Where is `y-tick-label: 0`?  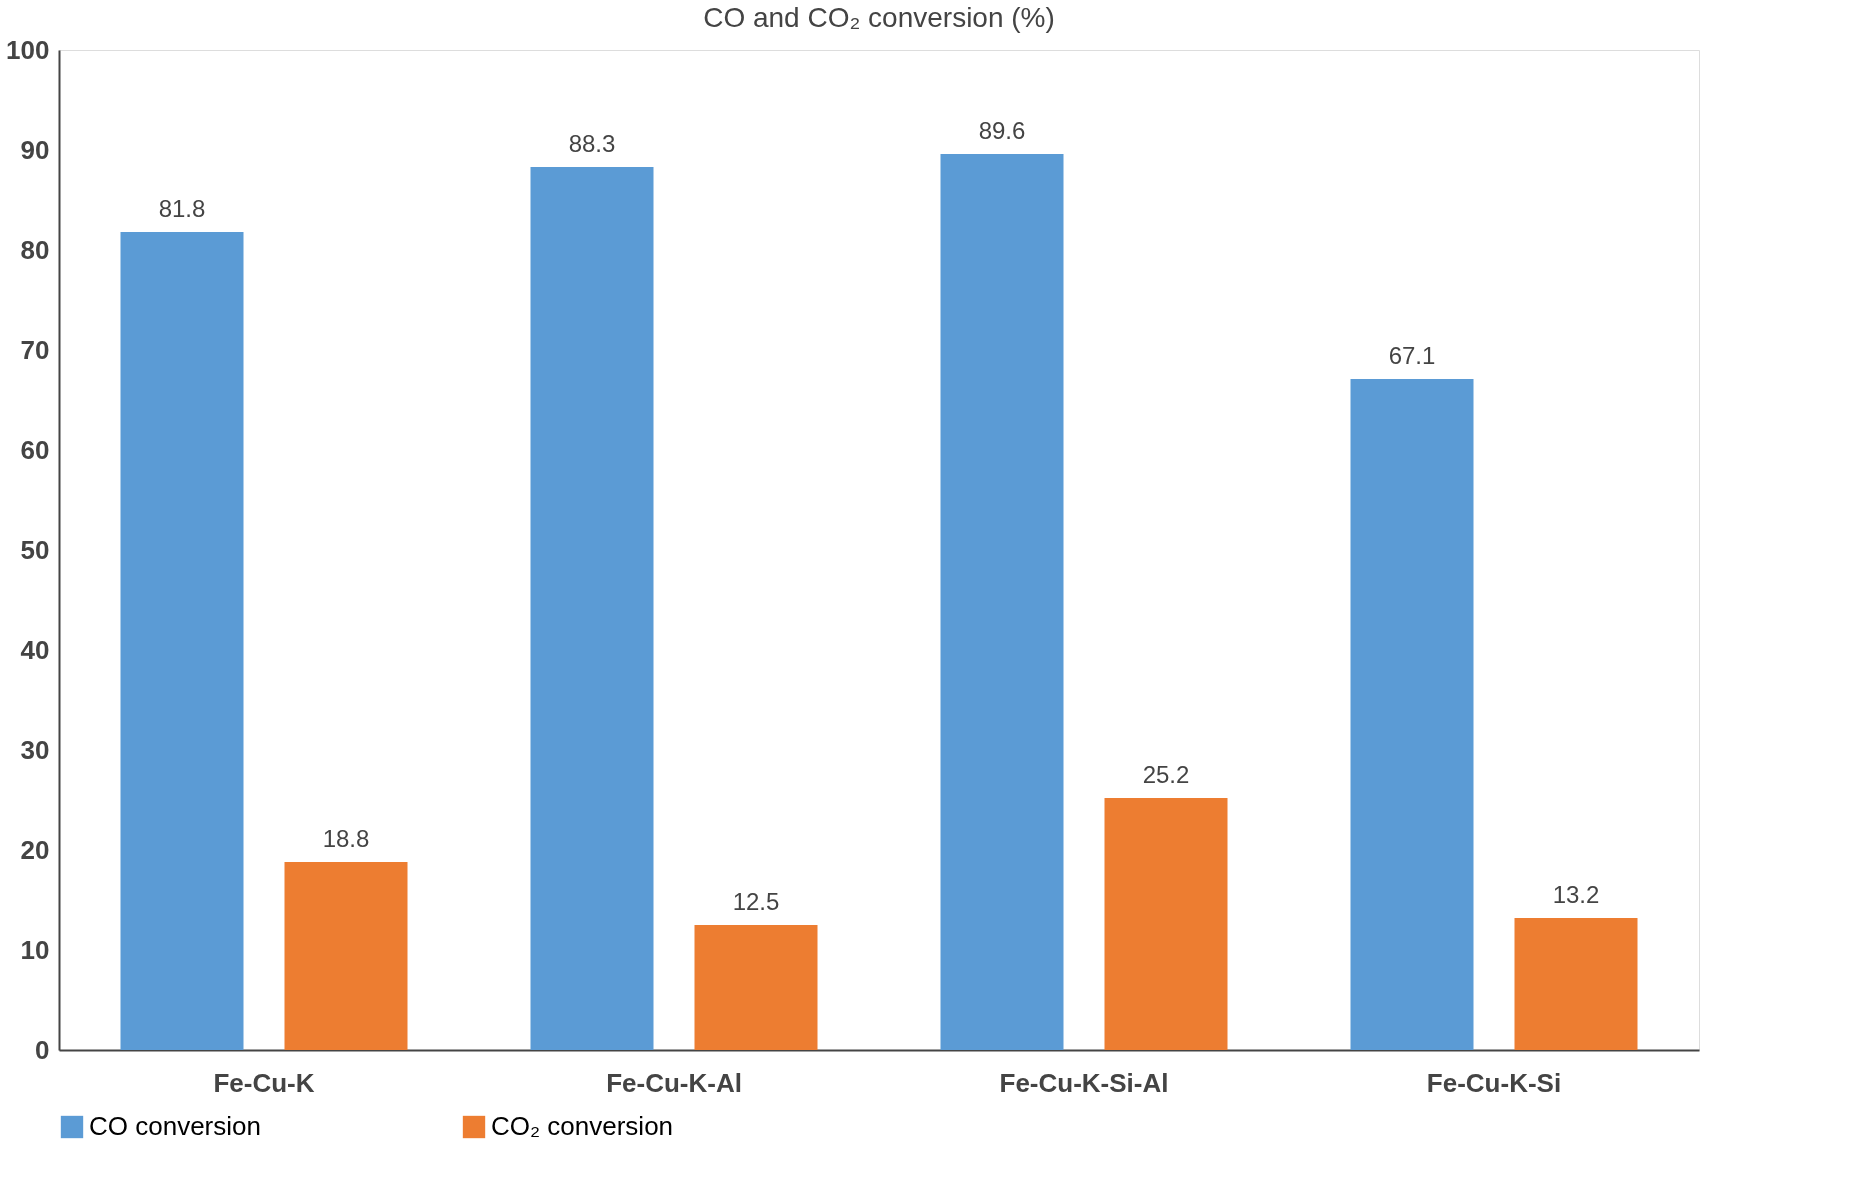
y-tick-label: 0 is located at coordinates (42, 1049).